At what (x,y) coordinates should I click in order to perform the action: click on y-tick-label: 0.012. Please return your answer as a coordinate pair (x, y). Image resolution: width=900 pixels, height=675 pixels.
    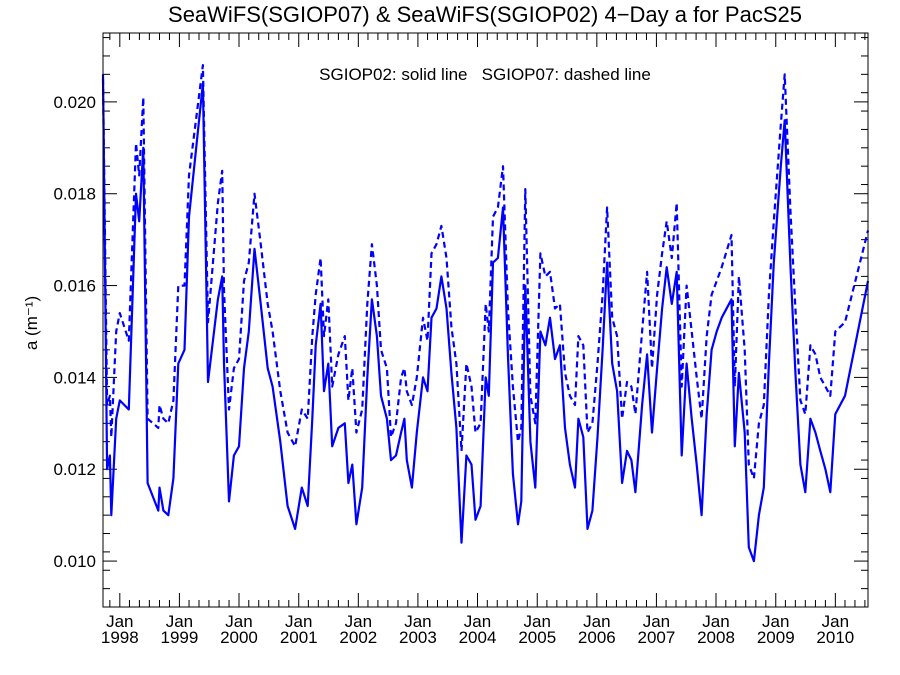
    Looking at the image, I should click on (74, 469).